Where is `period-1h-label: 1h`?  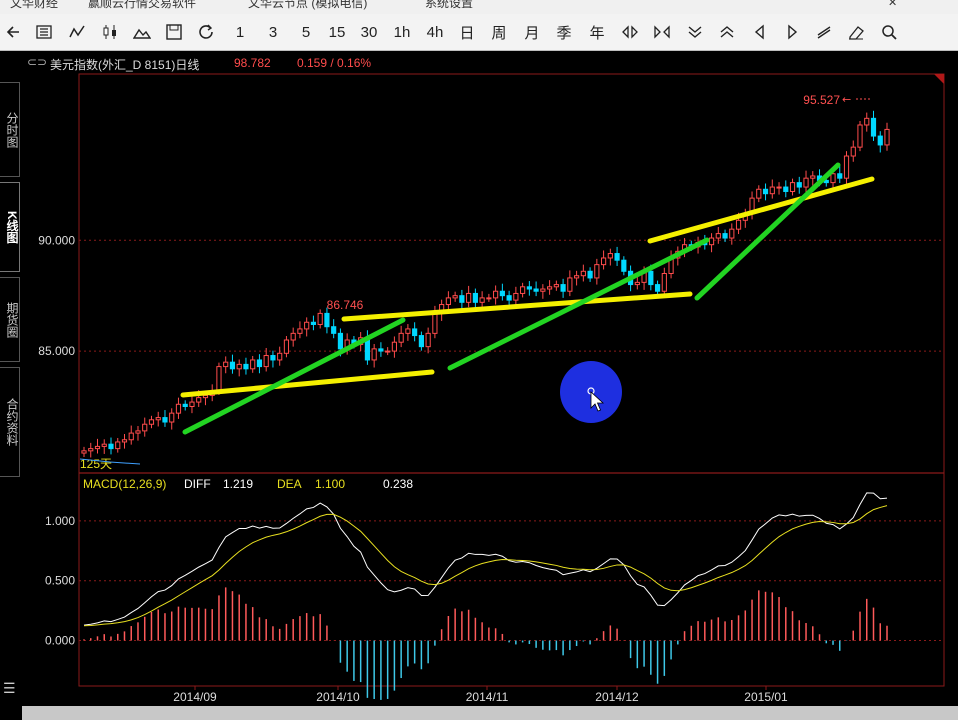
period-1h-label: 1h is located at coordinates (402, 32).